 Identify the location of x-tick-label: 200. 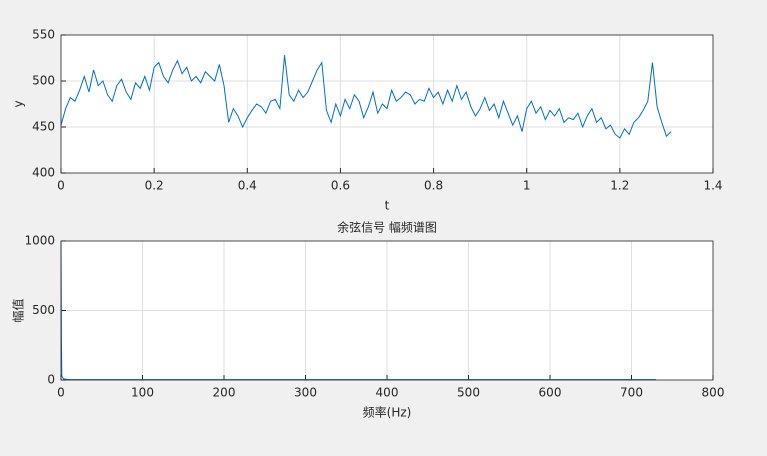
(224, 393).